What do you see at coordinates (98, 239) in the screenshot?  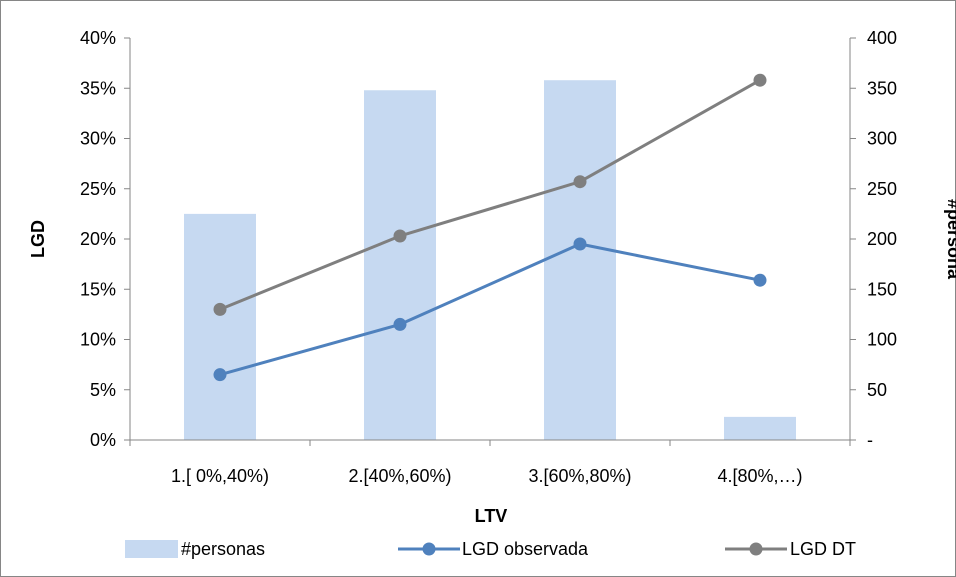 I see `left-axis-tick-label: 20%` at bounding box center [98, 239].